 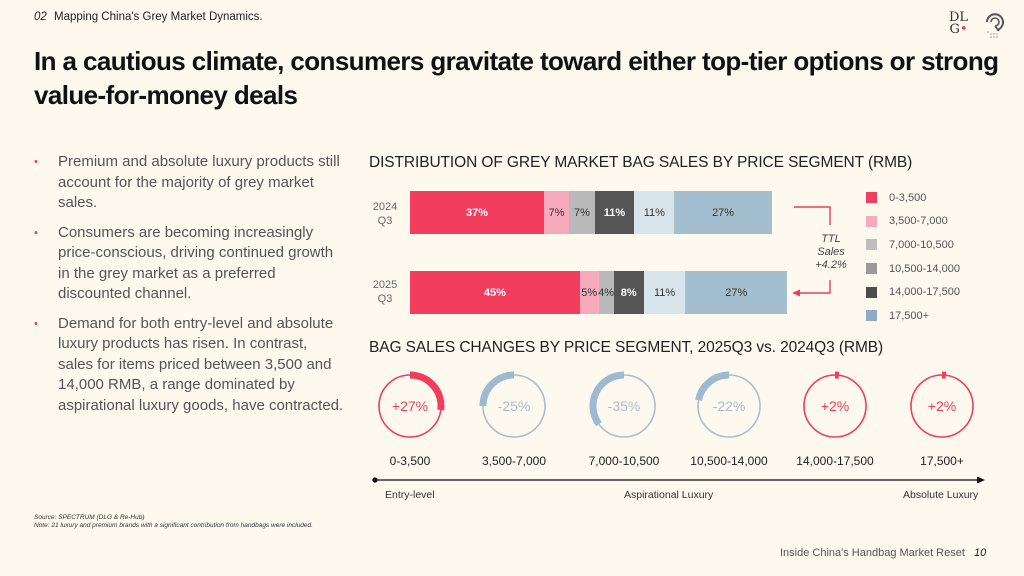 I want to click on logo-text-top: DL, so click(x=959, y=17).